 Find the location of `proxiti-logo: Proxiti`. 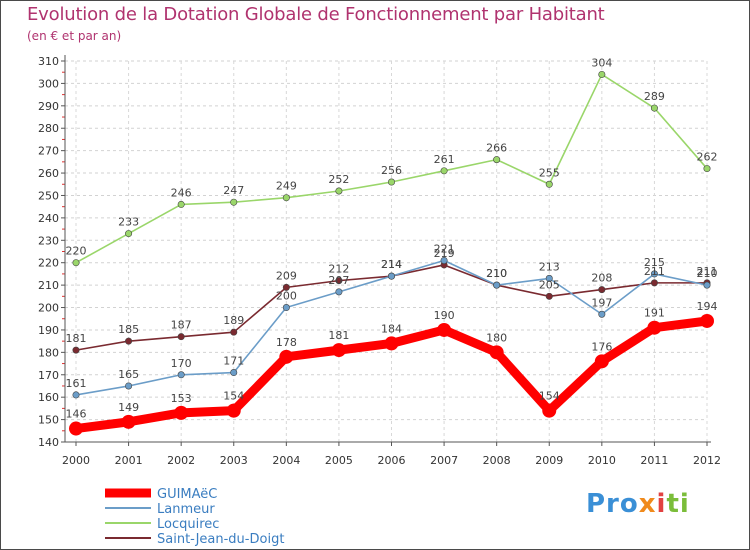

proxiti-logo: Proxiti is located at coordinates (638, 504).